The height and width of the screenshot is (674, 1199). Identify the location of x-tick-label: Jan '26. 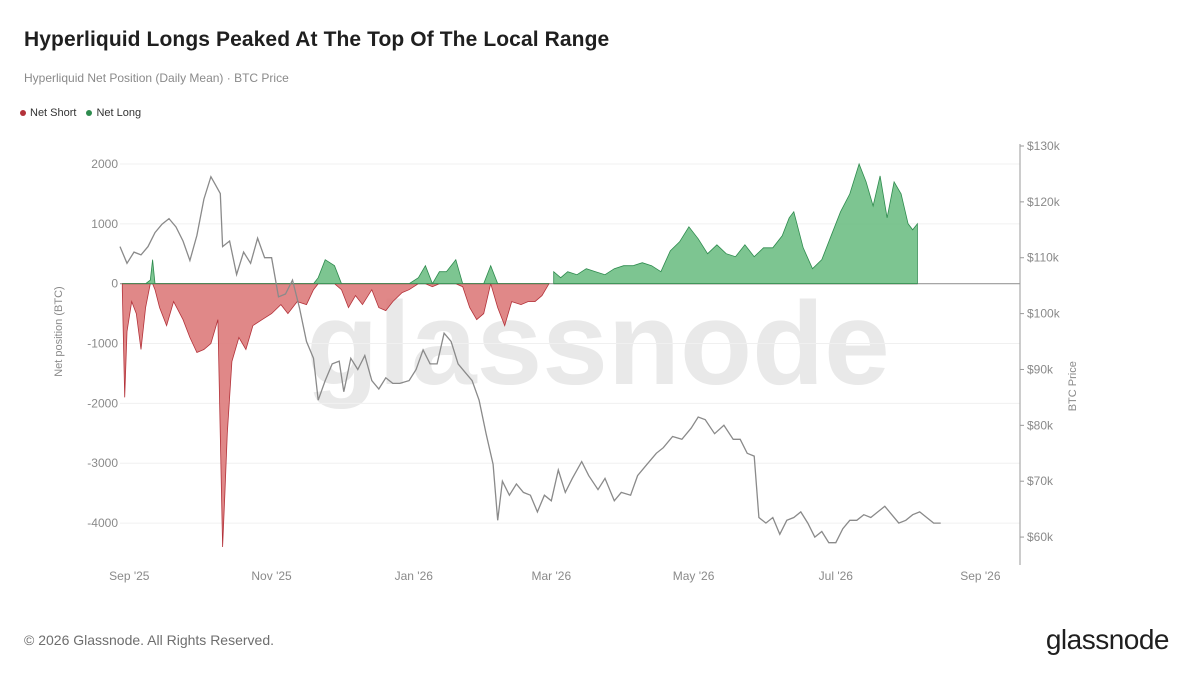
(414, 576).